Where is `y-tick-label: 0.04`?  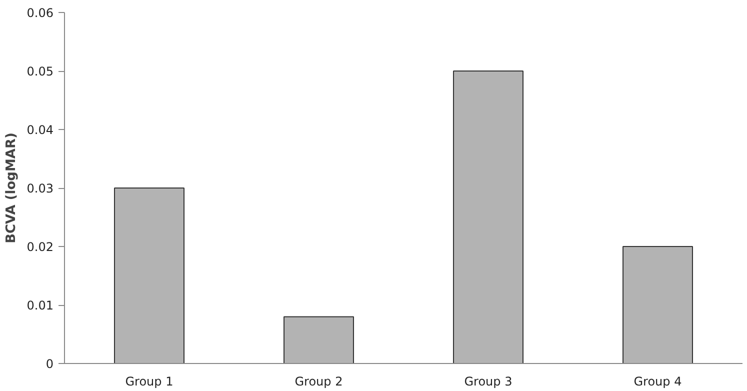
y-tick-label: 0.04 is located at coordinates (40, 130).